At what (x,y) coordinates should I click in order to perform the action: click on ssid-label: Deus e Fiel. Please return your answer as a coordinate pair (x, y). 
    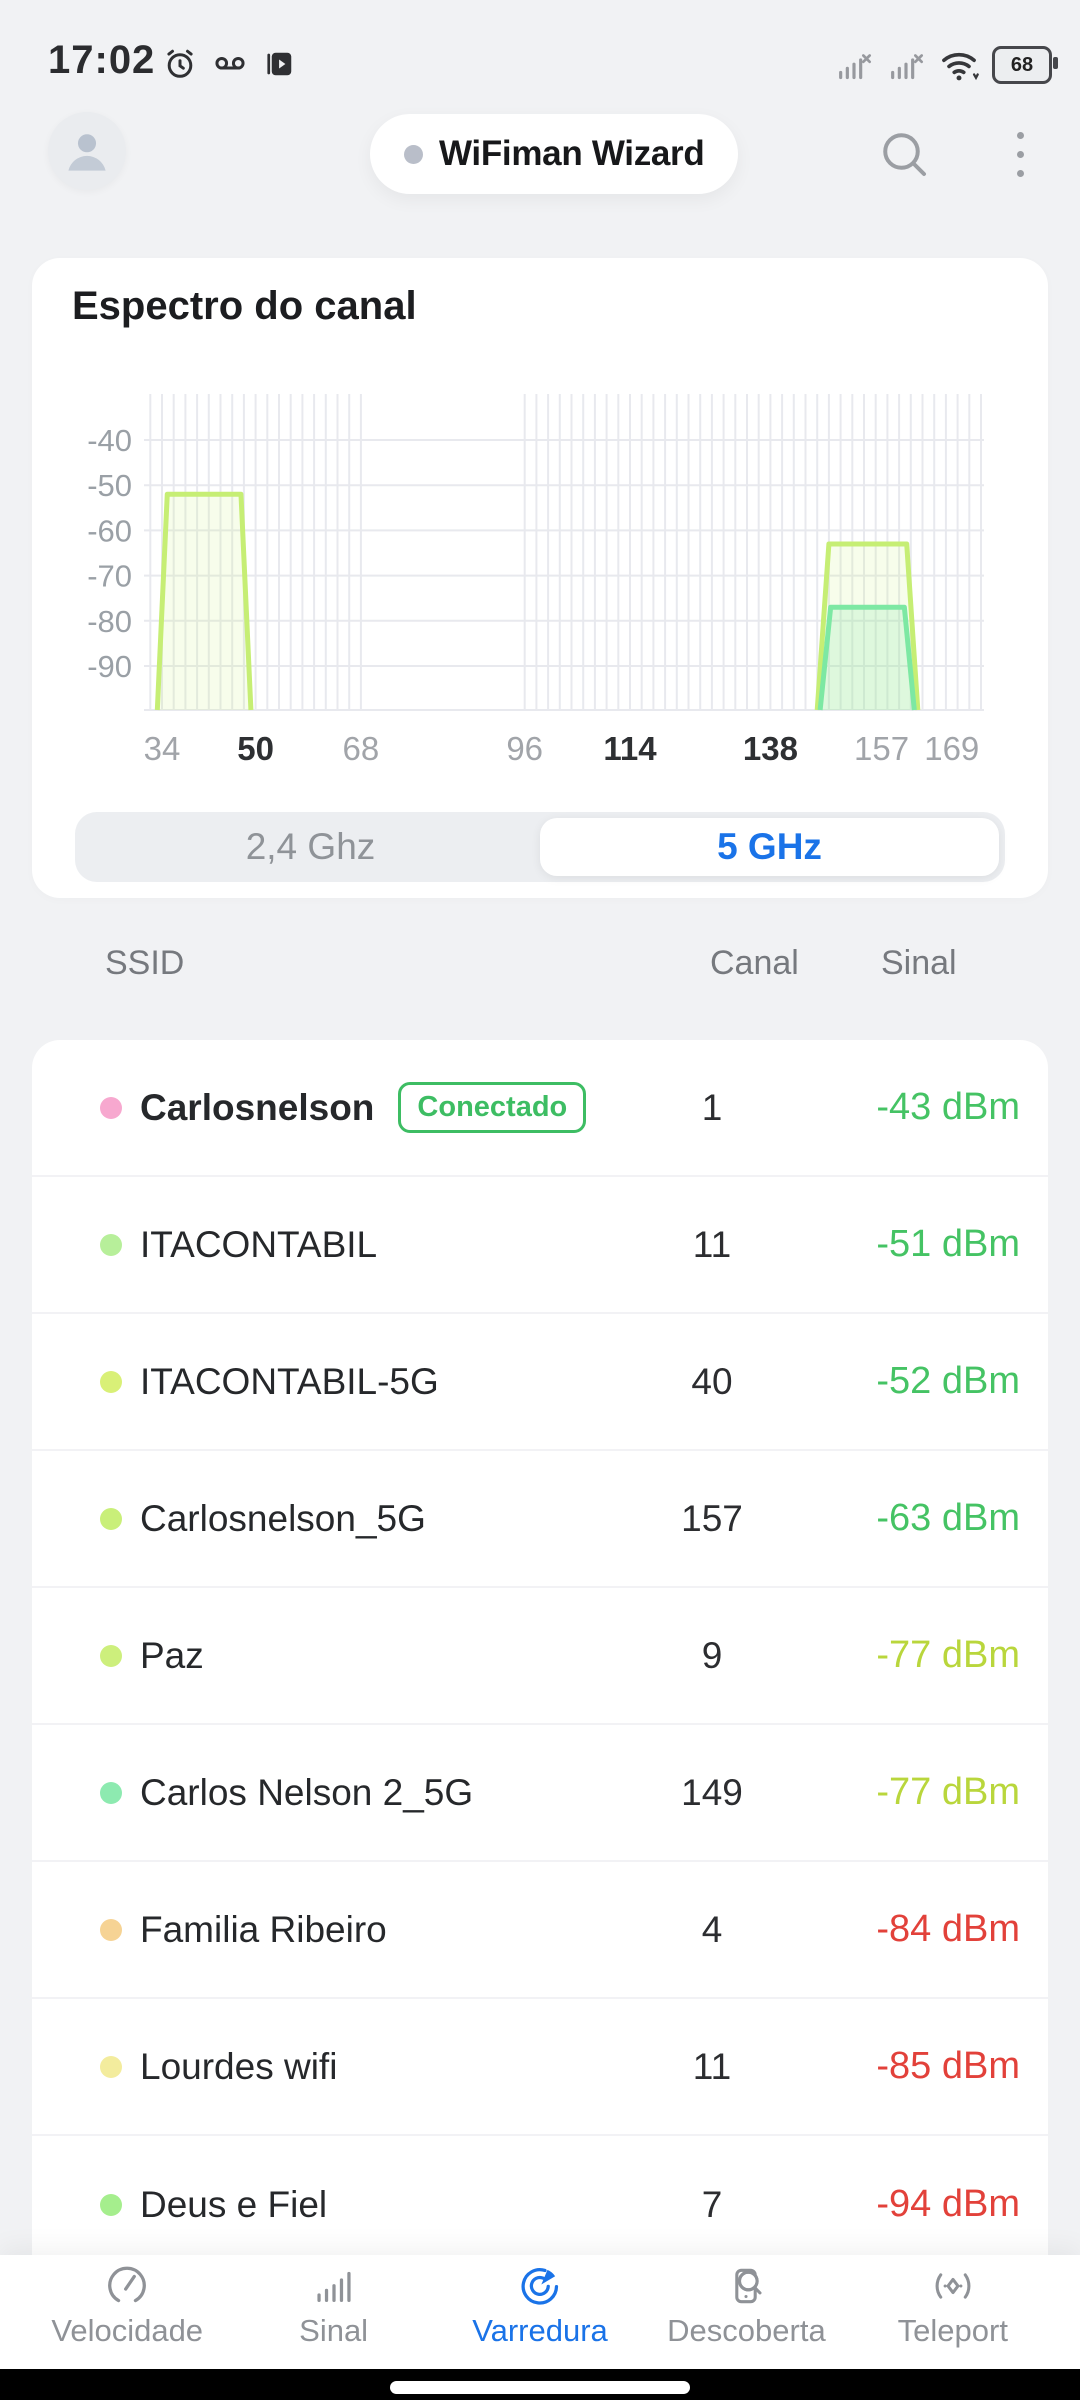
    Looking at the image, I should click on (234, 2204).